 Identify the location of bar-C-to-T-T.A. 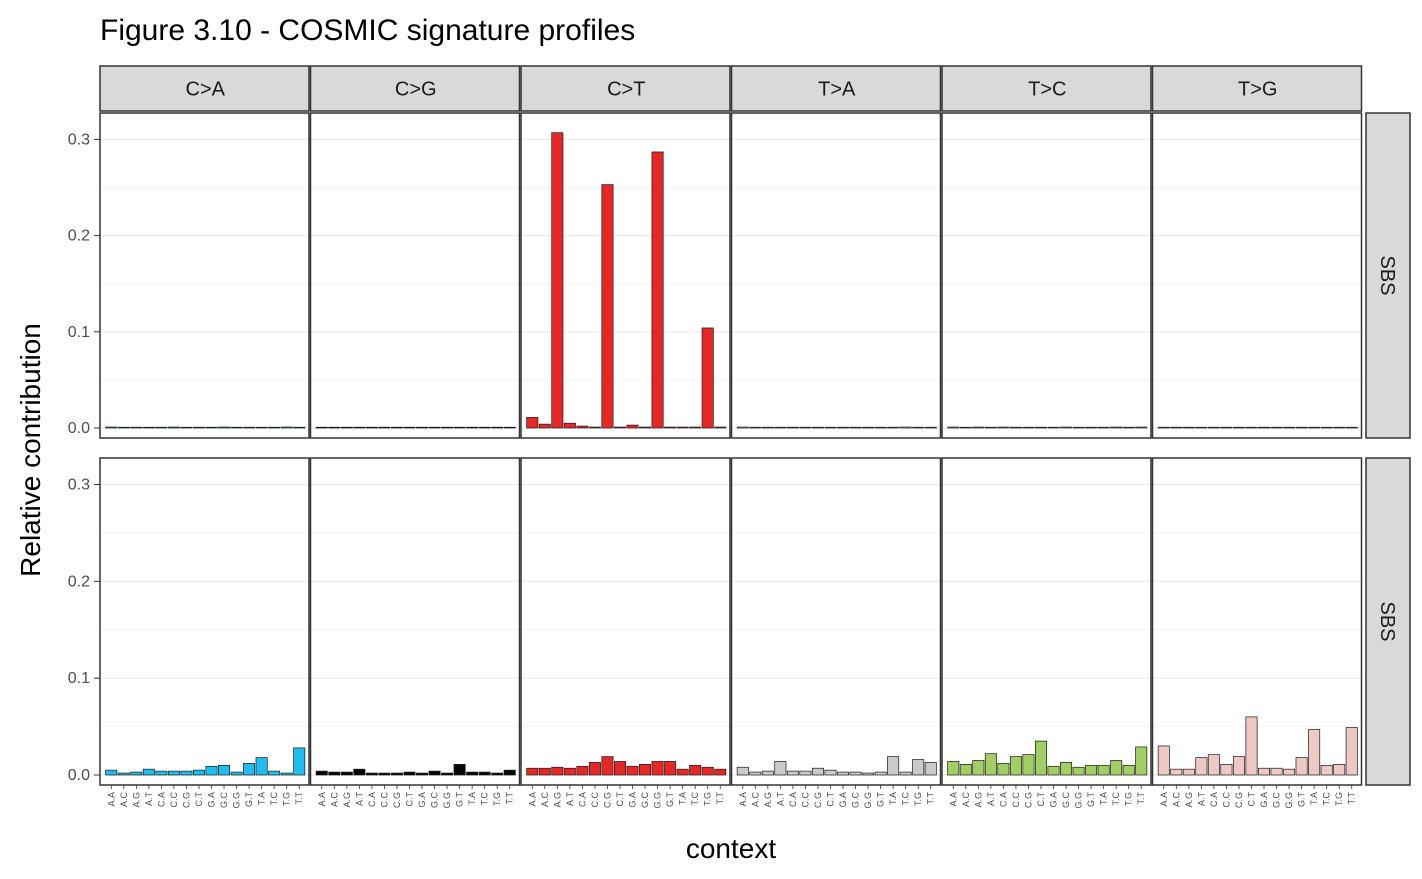
(682, 772).